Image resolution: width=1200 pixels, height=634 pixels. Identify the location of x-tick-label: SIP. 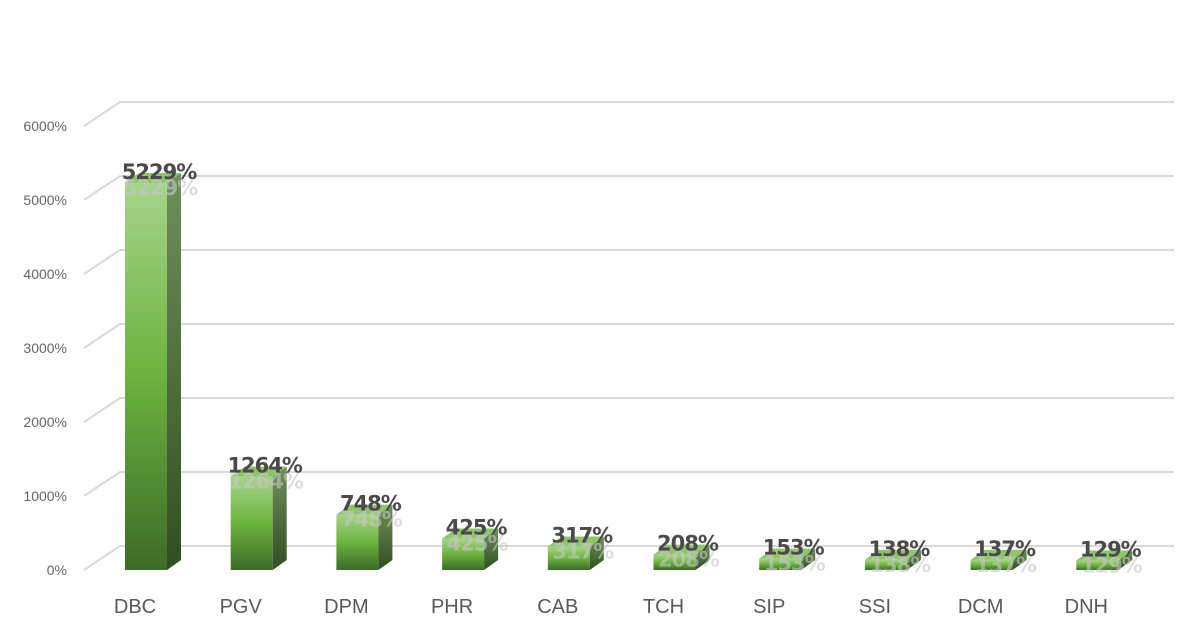
(769, 607).